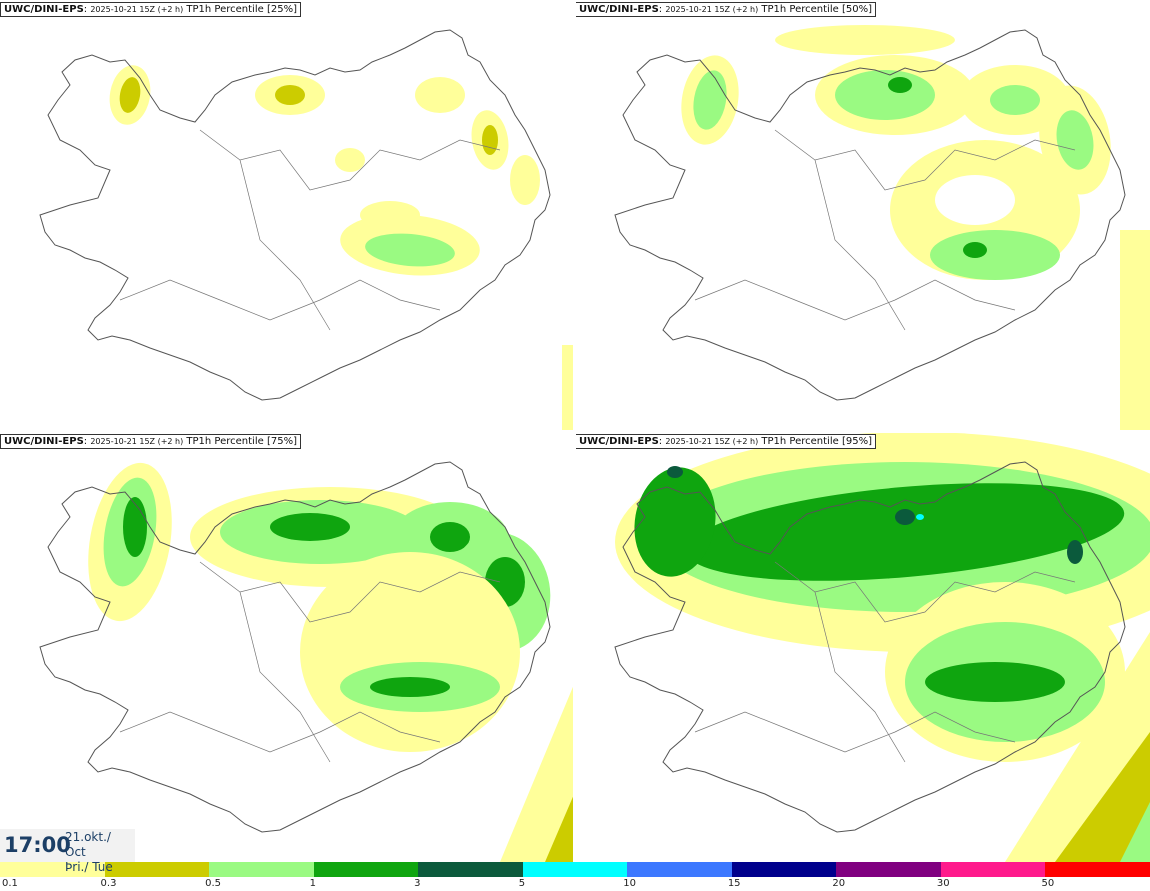 Image resolution: width=1150 pixels, height=891 pixels. What do you see at coordinates (629, 883) in the screenshot?
I see `legend-label: 10` at bounding box center [629, 883].